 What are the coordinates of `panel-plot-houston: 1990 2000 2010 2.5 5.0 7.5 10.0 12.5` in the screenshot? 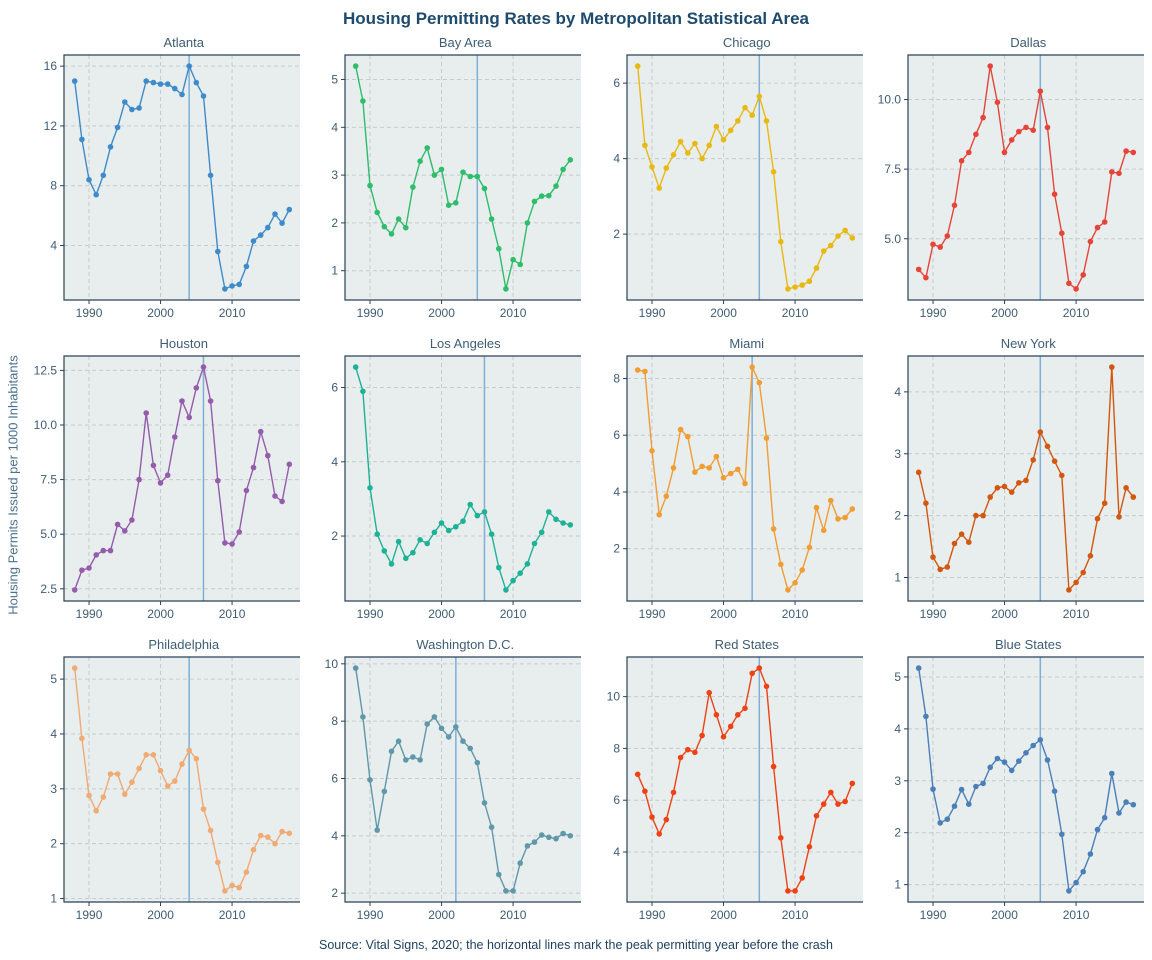 It's located at (166, 488).